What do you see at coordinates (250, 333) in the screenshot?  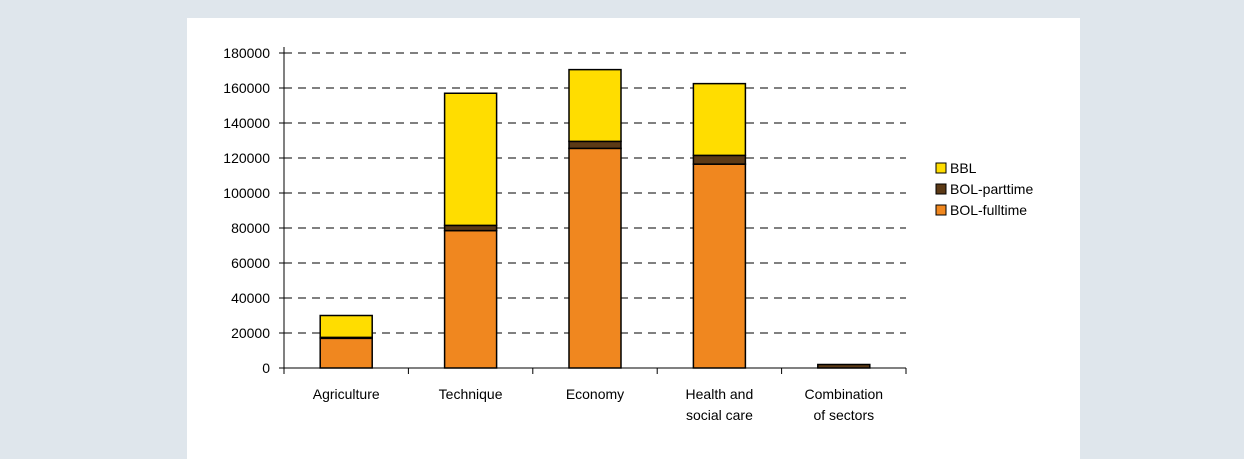 I see `y-tick-label: 20000` at bounding box center [250, 333].